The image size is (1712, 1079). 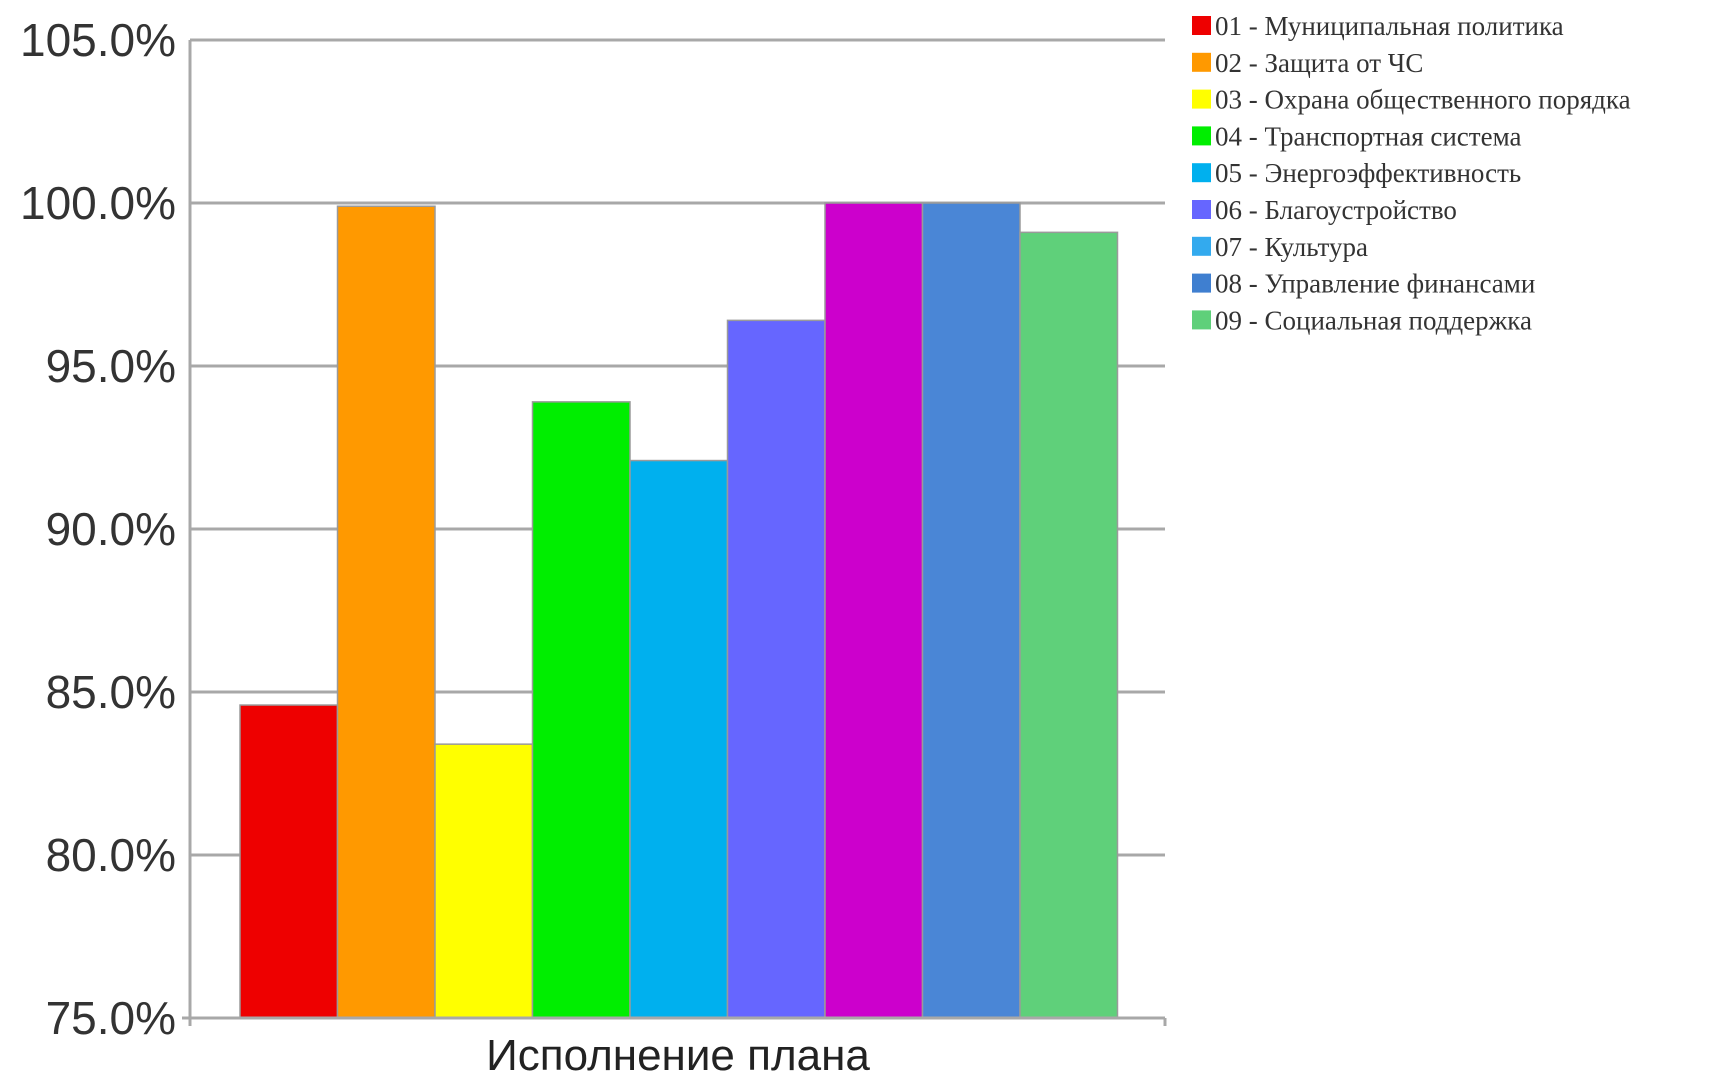 What do you see at coordinates (111, 1018) in the screenshot?
I see `y-tick-label: 75.0%` at bounding box center [111, 1018].